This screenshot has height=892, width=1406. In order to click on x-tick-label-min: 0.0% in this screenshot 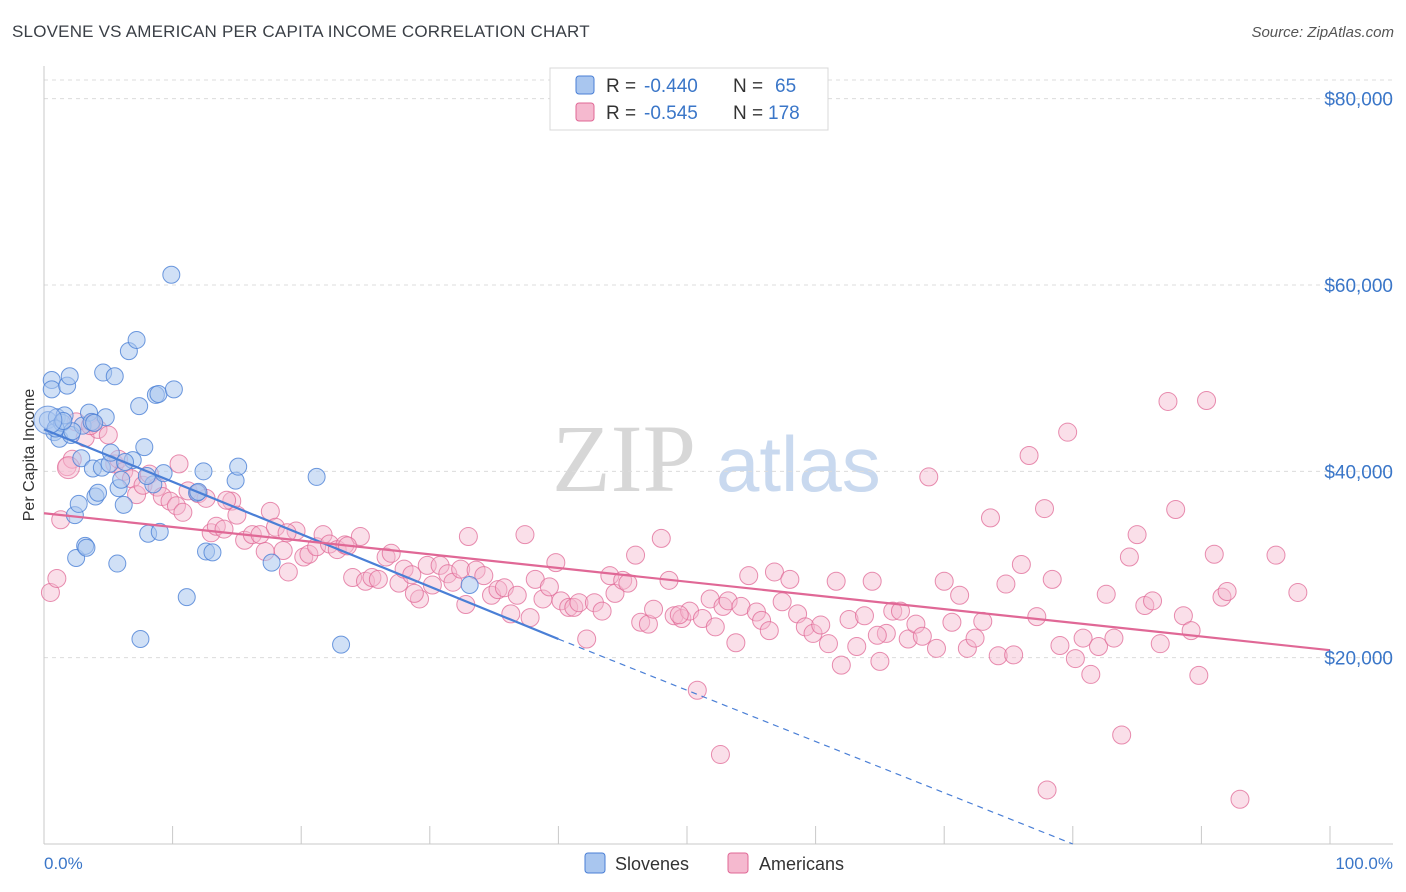, I will do `click(63, 863)`.